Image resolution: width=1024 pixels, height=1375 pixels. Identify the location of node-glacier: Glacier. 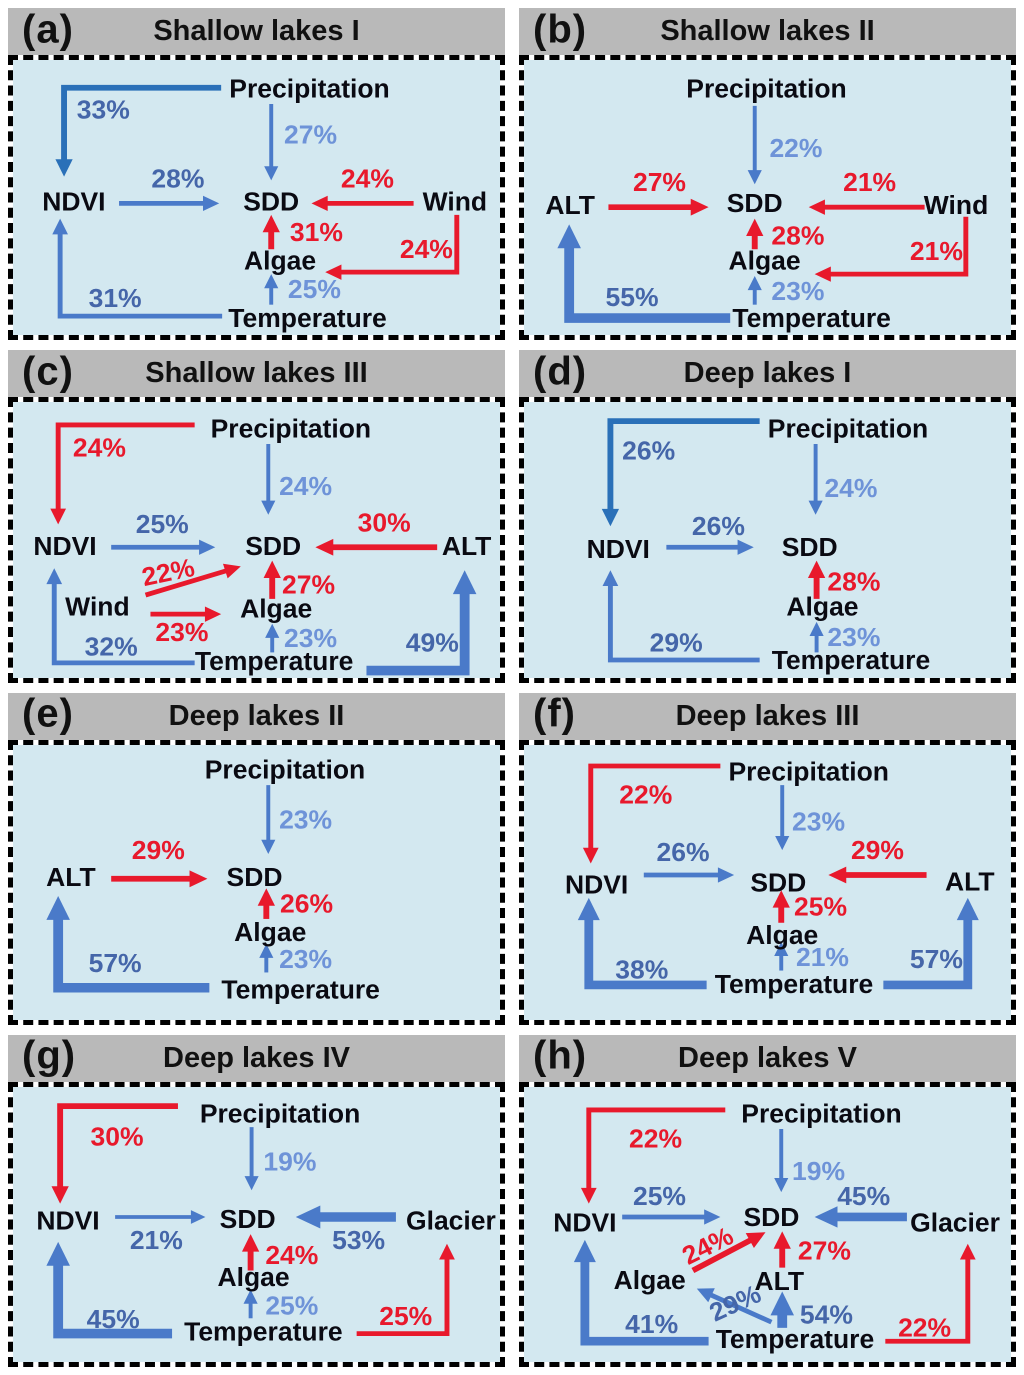
(451, 1221).